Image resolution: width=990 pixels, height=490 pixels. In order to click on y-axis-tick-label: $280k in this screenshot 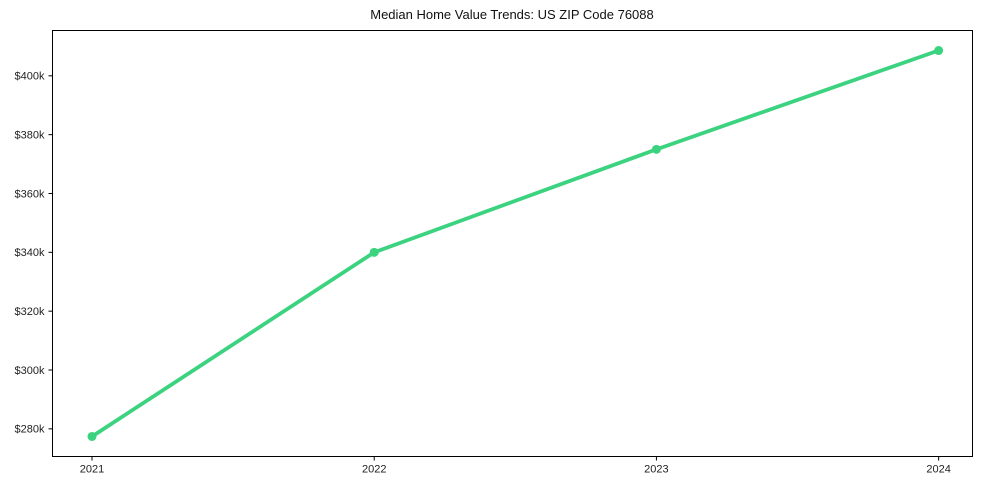, I will do `click(30, 430)`.